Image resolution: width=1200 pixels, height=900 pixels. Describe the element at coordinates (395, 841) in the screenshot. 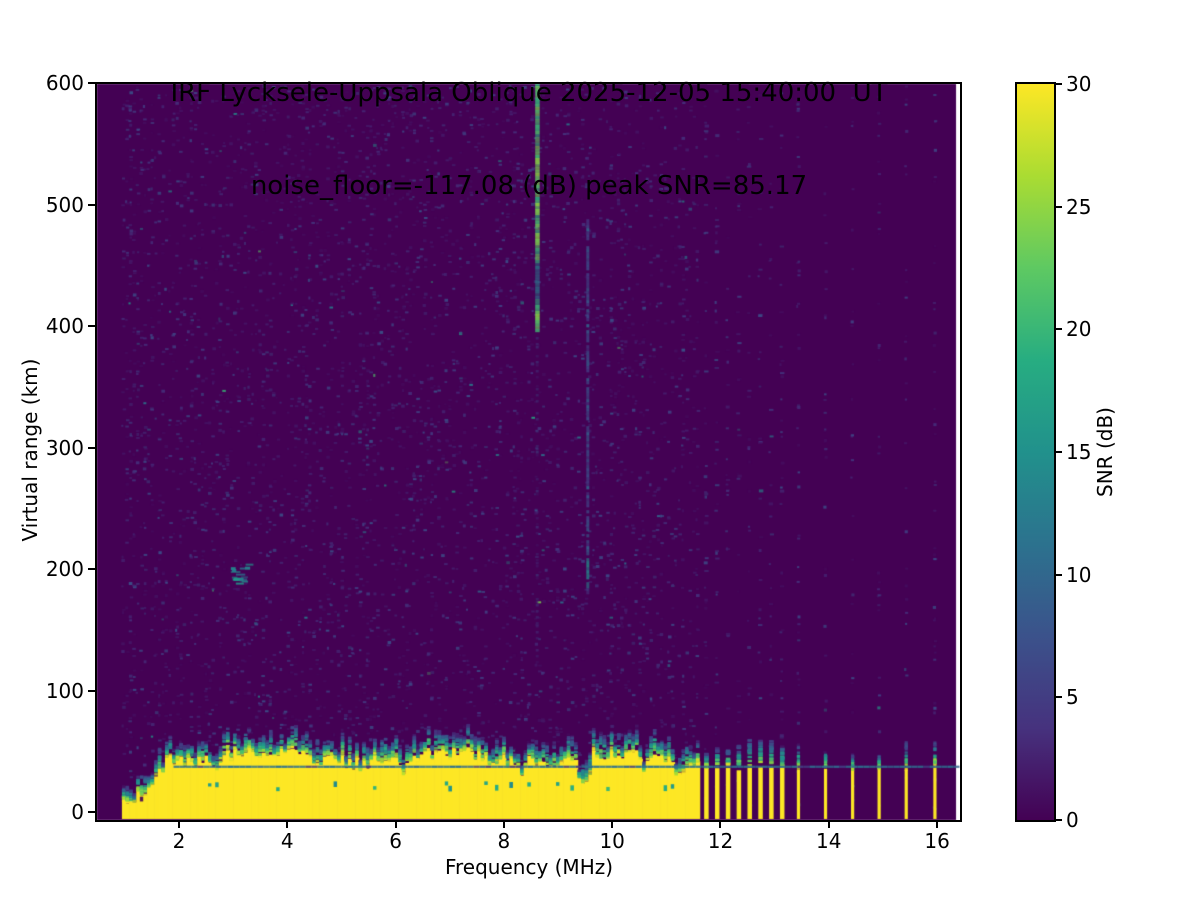

I see `x-tick-label: 6` at that location.